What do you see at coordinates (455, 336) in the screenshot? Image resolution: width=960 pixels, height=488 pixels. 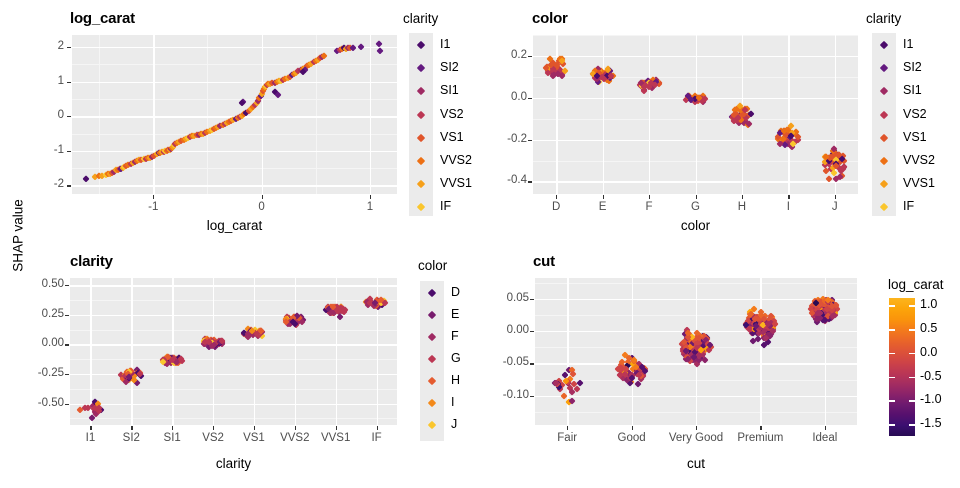 I see `legend-label-f: F` at bounding box center [455, 336].